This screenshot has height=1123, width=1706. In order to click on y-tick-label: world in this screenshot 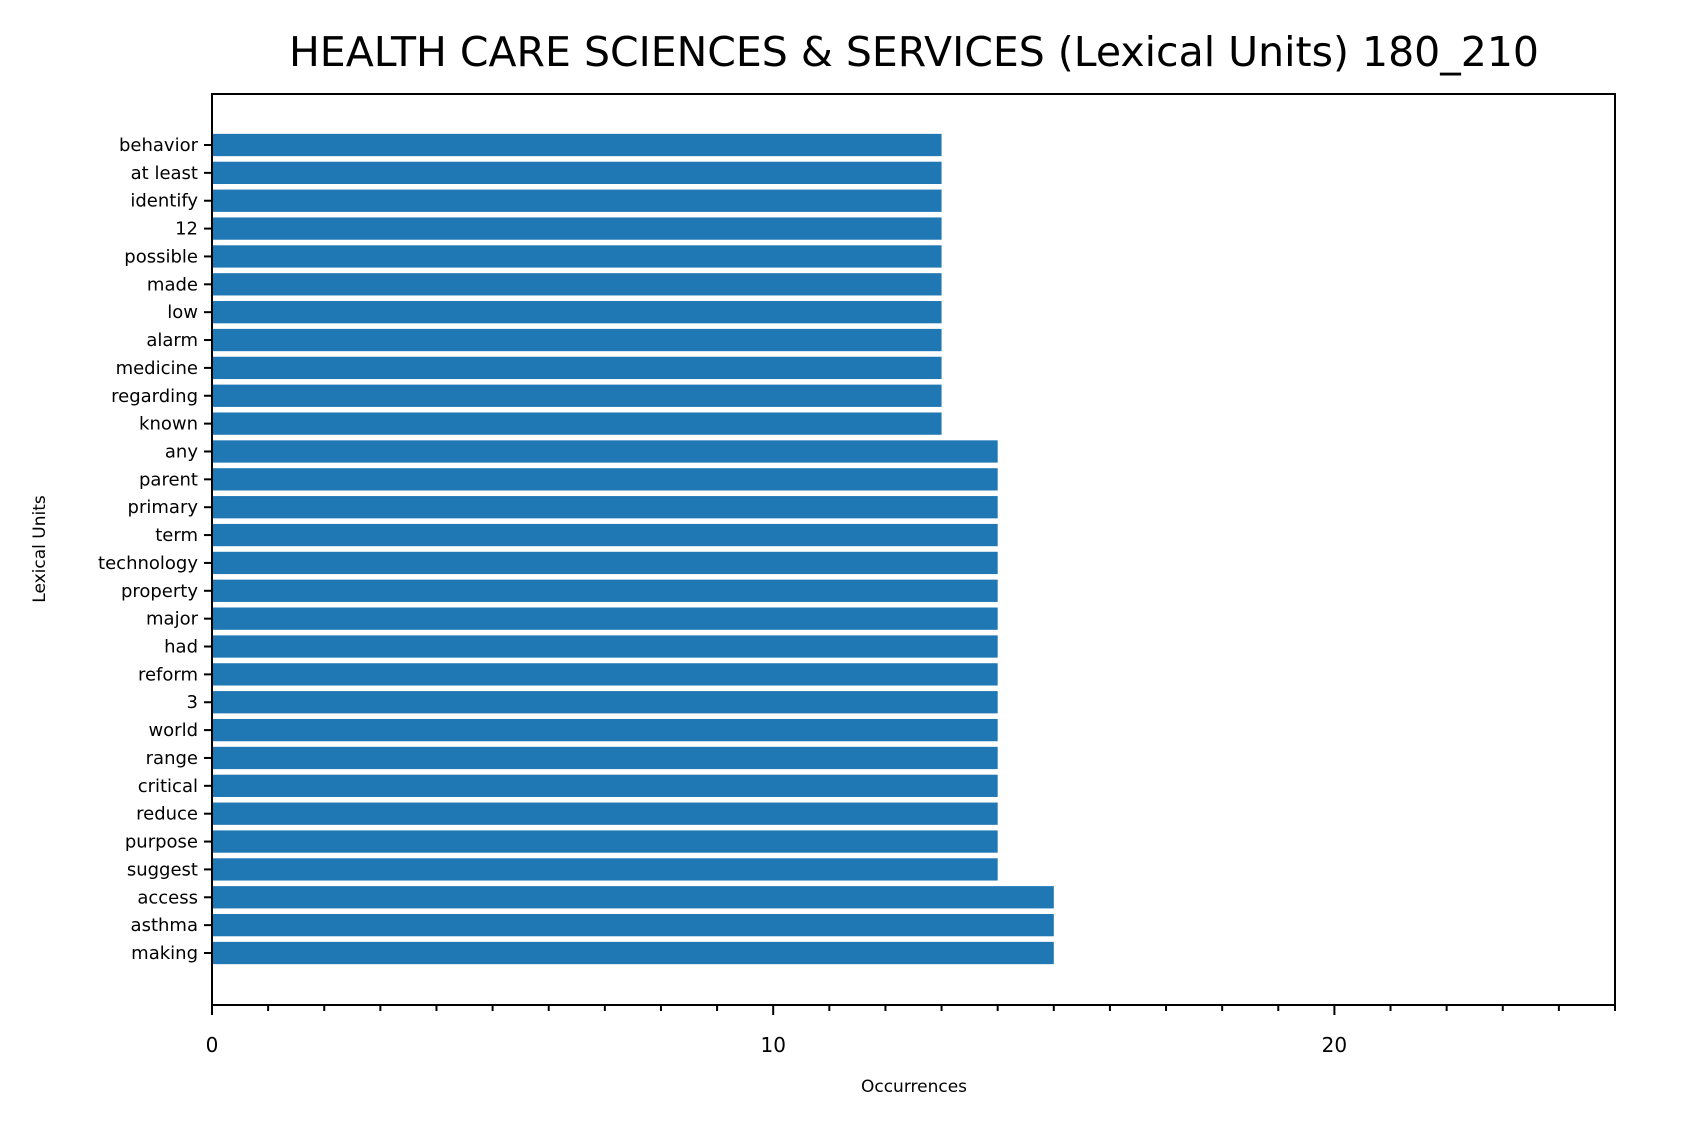, I will do `click(173, 730)`.